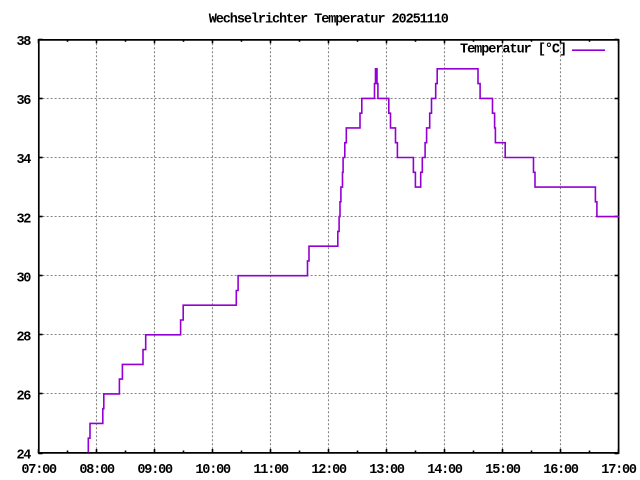 This screenshot has width=640, height=480. What do you see at coordinates (39, 470) in the screenshot?
I see `svg-text: 07:00` at bounding box center [39, 470].